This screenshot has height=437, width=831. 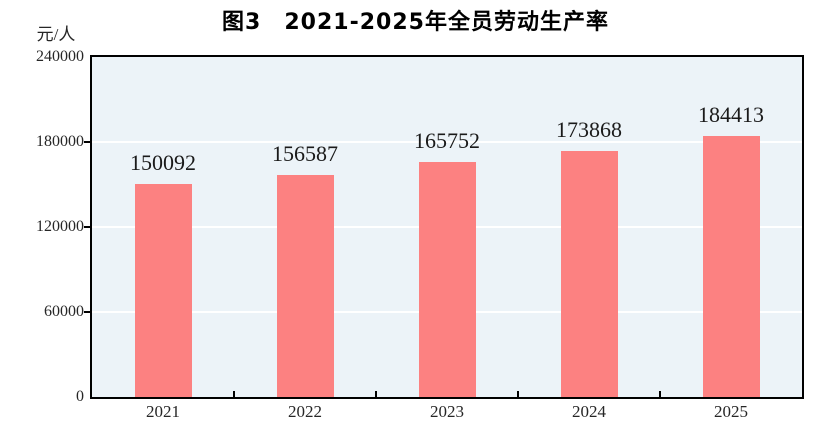 I want to click on bar-value-label-2024: 173868, so click(x=589, y=129).